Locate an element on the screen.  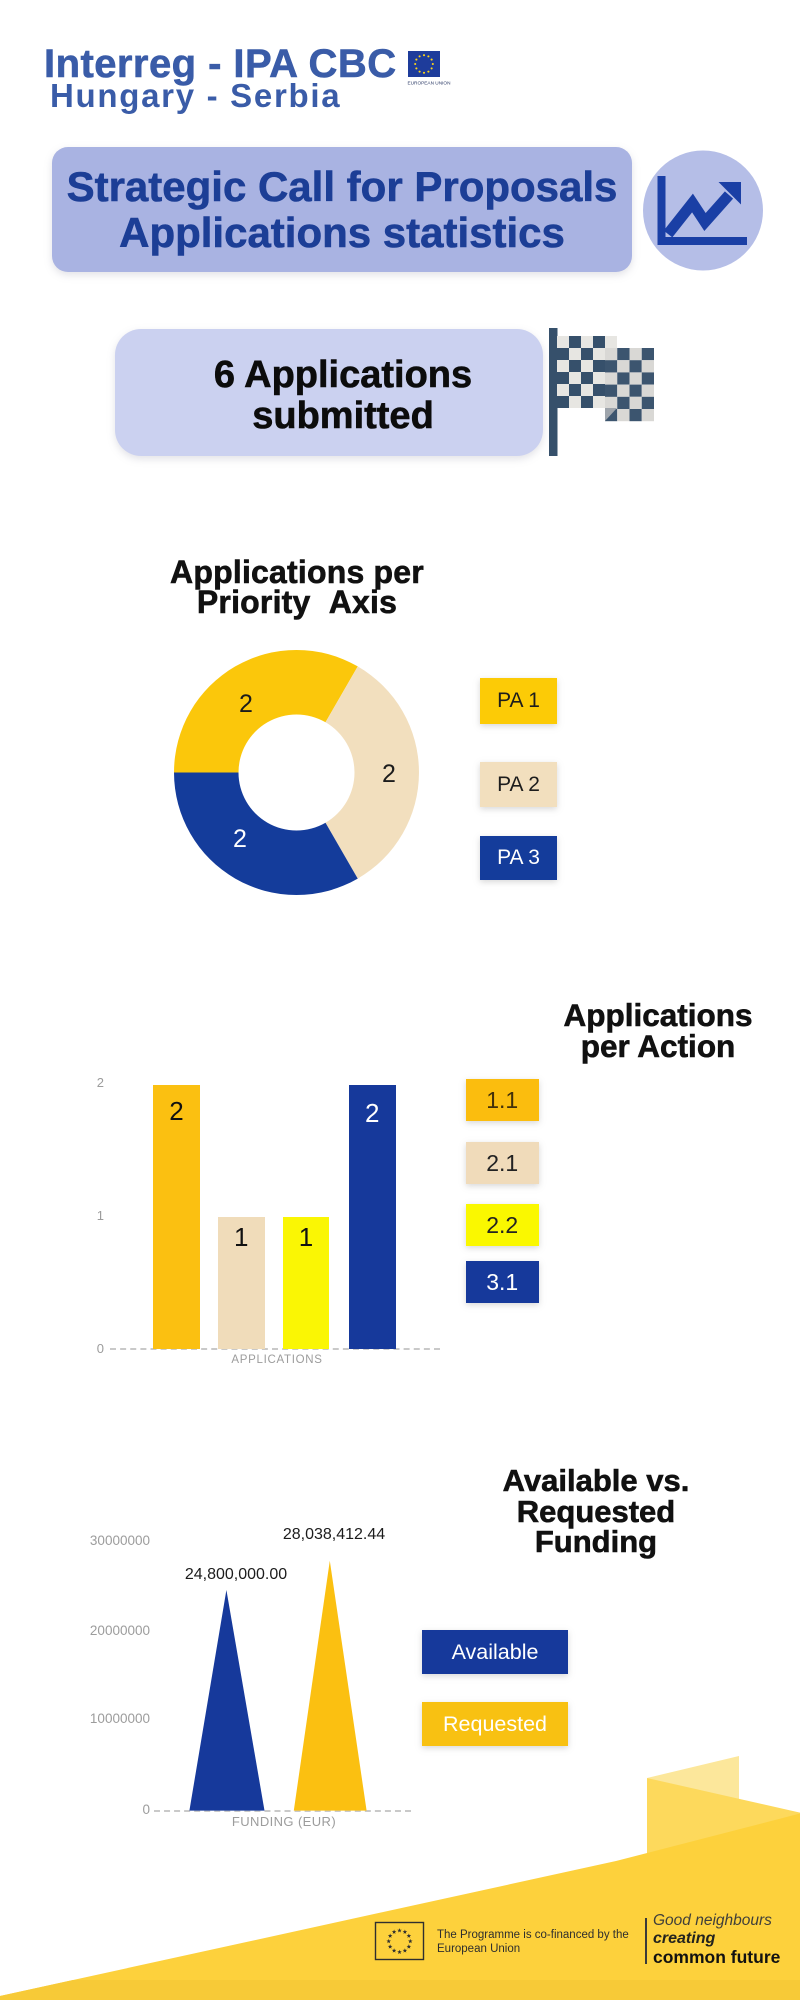
svg-text: EUROPEAN UNION is located at coordinates (430, 84).